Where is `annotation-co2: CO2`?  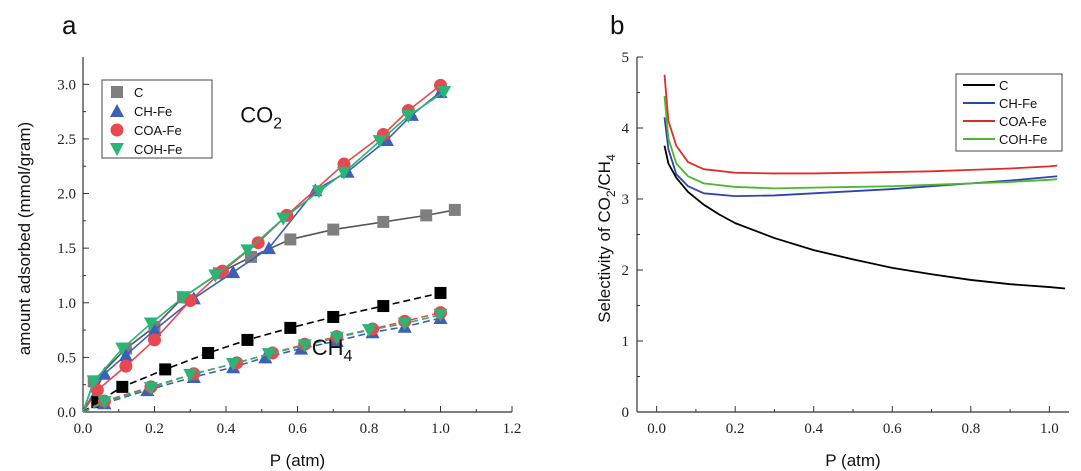 annotation-co2: CO2 is located at coordinates (261, 118).